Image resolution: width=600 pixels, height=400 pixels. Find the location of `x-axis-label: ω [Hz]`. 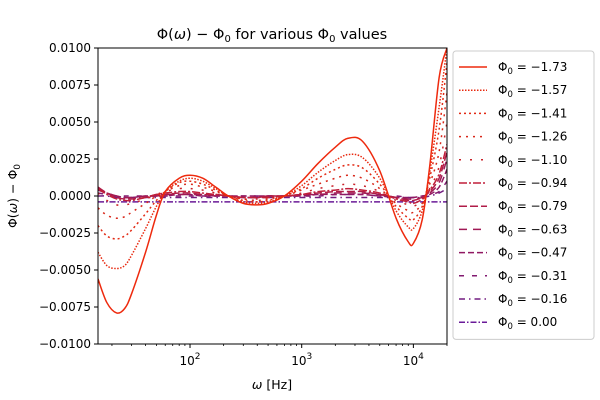

x-axis-label: ω [Hz] is located at coordinates (272, 384).